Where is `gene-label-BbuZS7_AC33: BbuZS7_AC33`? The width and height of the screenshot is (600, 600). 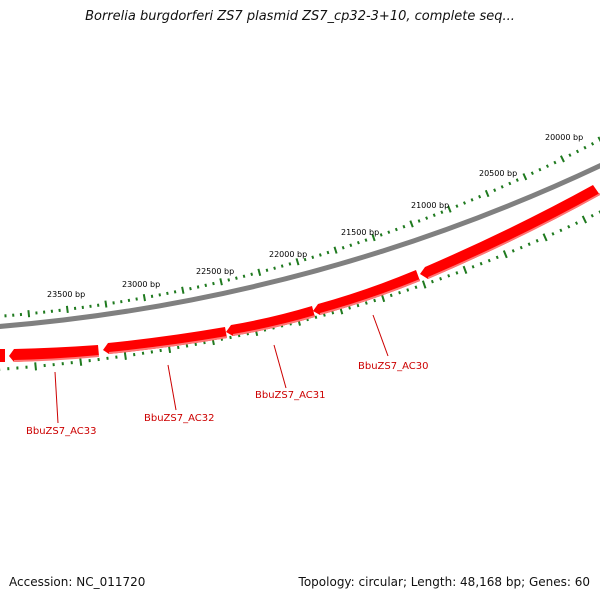 gene-label-BbuZS7_AC33: BbuZS7_AC33 is located at coordinates (61, 431).